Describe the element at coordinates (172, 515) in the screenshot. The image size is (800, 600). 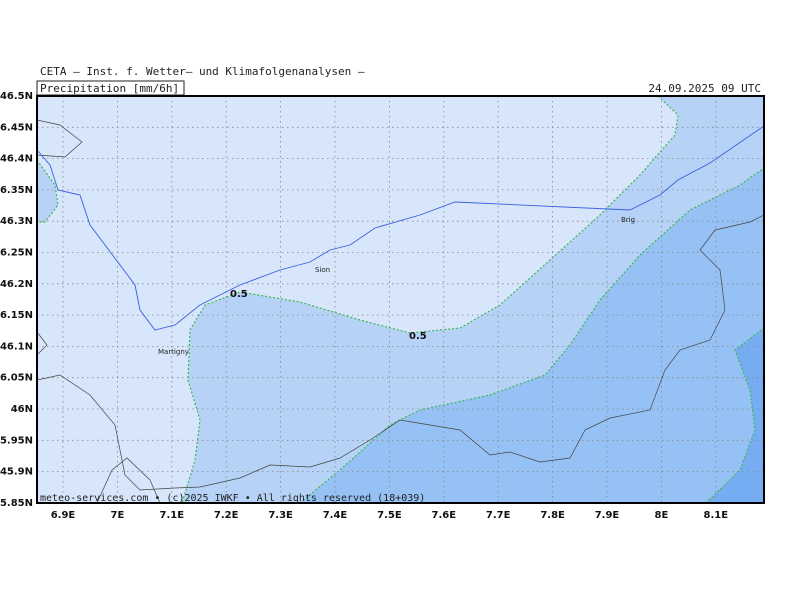
I see `lon-label: 7.1E` at that location.